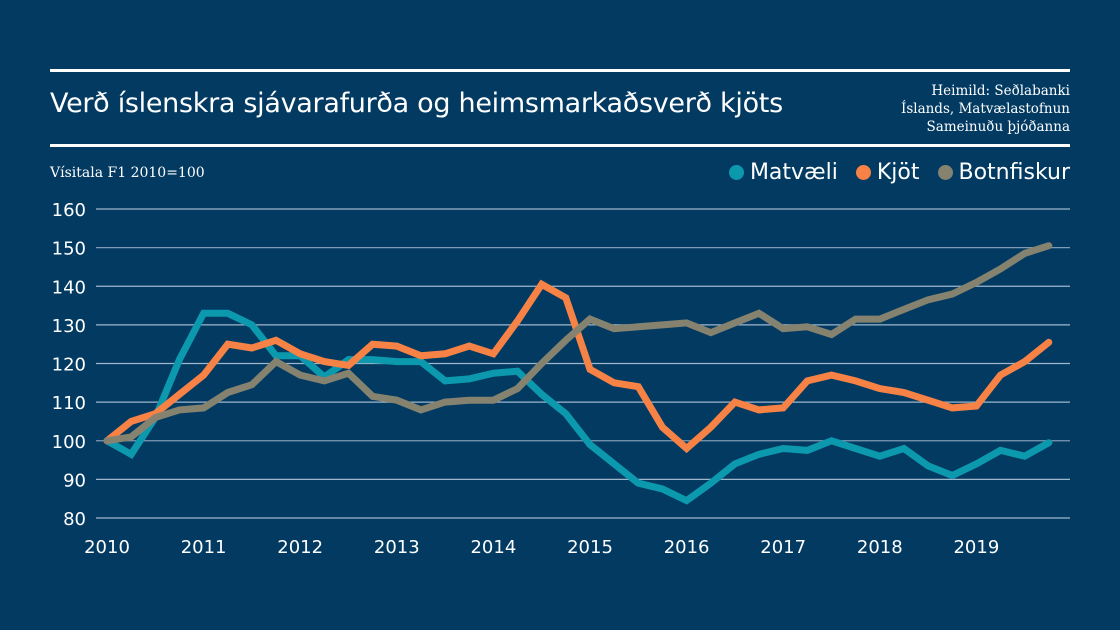  I want to click on legend-item-matvaeli: Matvæli, so click(783, 172).